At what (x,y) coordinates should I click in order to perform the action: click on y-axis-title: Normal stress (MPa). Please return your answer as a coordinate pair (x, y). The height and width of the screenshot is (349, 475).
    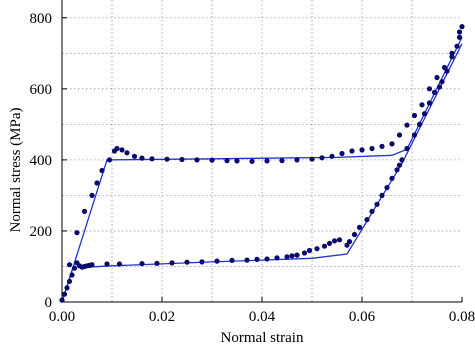
    Looking at the image, I should click on (16, 170).